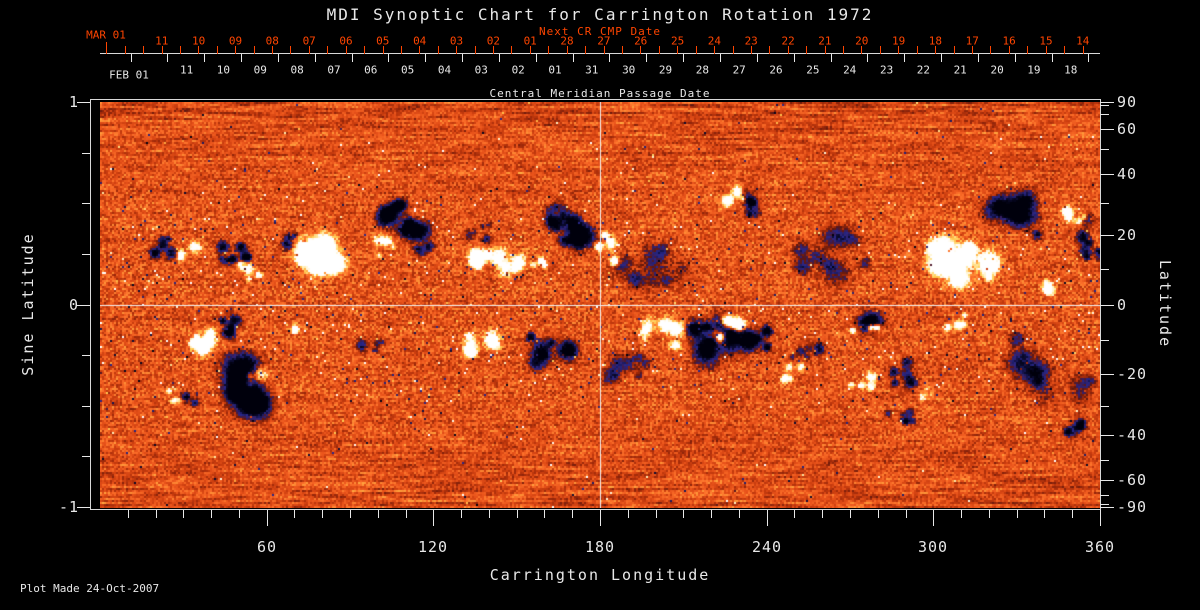 This screenshot has width=1200, height=610. Describe the element at coordinates (106, 35) in the screenshot. I see `next-cr-month-label: MAR 01` at that location.